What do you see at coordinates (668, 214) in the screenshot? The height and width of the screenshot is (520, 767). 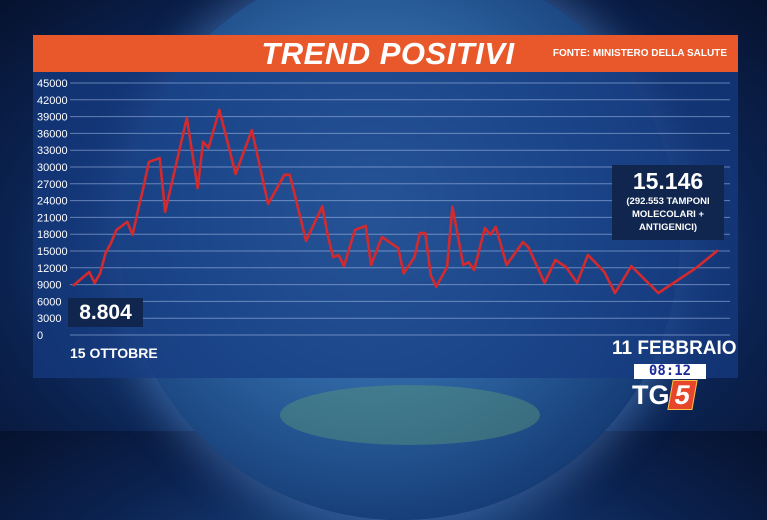 I see `end-note-line-2: MOLECOLARI +` at bounding box center [668, 214].